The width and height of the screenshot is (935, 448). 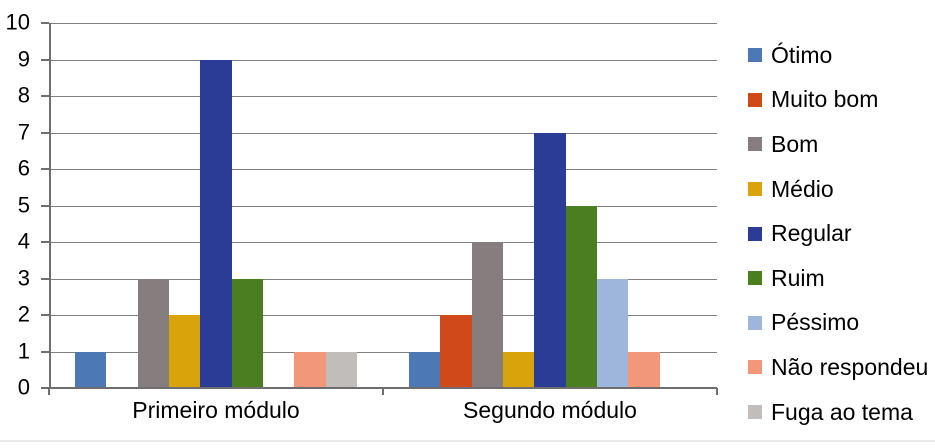 I want to click on legend-item-fuga-ao-tema: Fuga ao tema, so click(x=838, y=412).